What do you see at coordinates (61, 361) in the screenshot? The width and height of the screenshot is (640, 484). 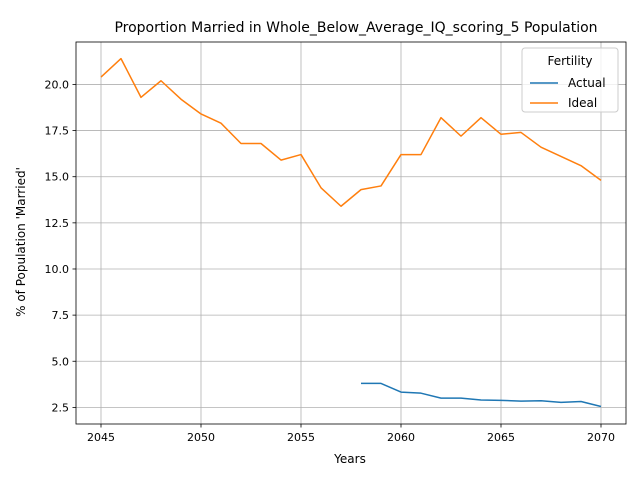 I see `y-tick-label: 5.0` at bounding box center [61, 361].